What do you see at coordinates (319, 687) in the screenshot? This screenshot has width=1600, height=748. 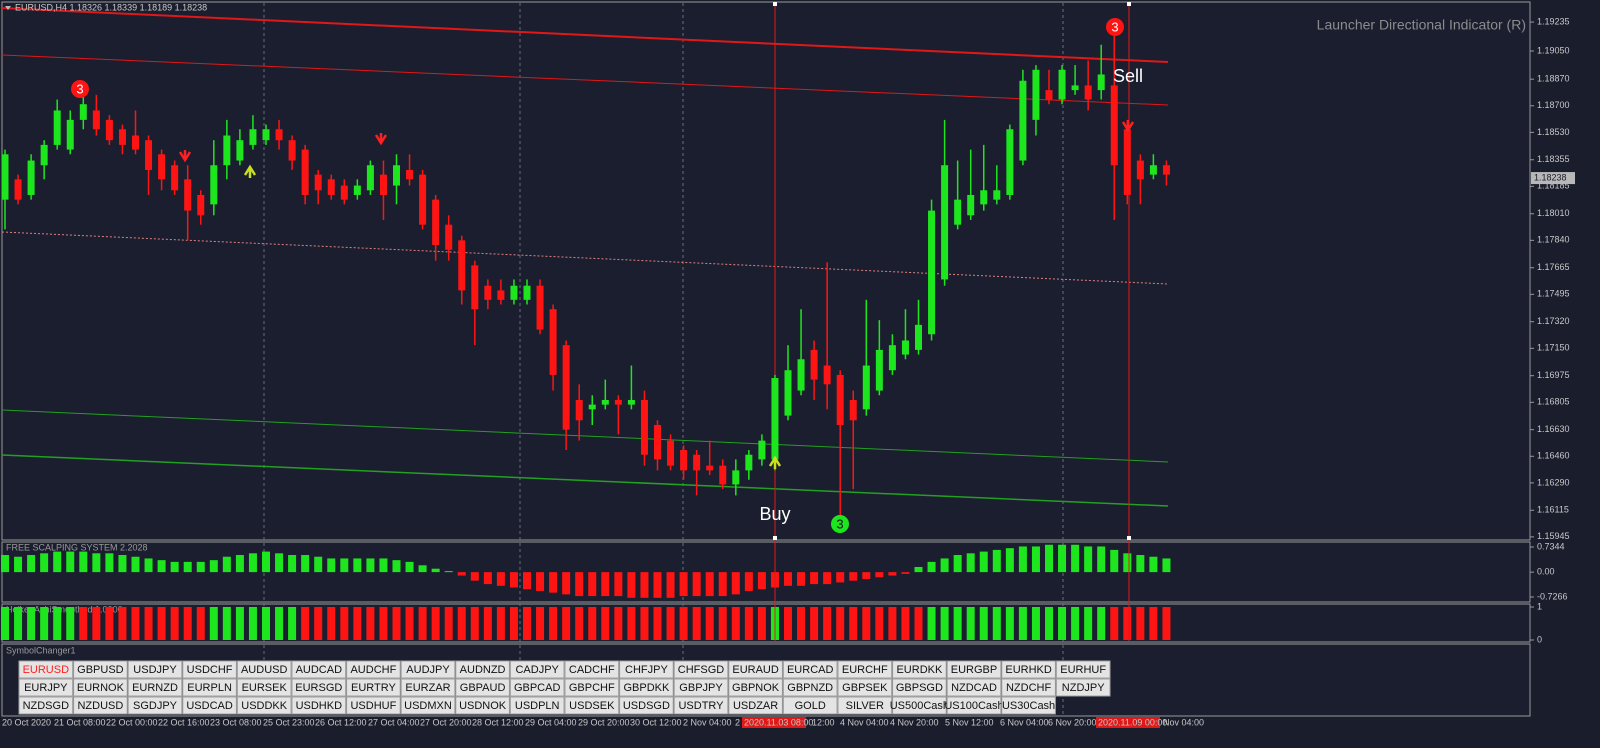 I see `symbol-button: EURSGD` at bounding box center [319, 687].